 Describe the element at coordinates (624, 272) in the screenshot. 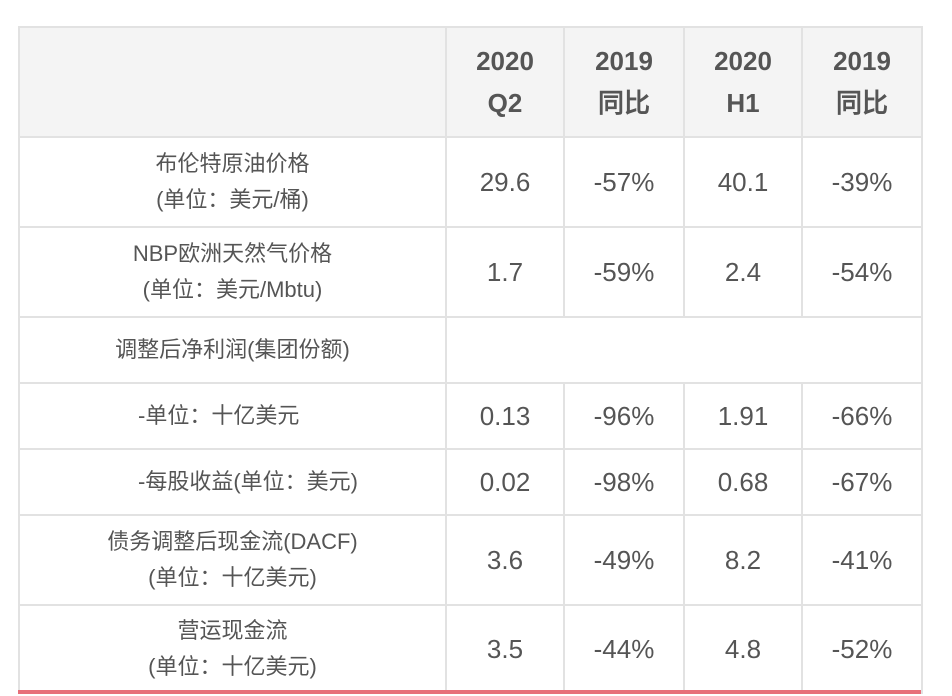

I see `cell-q2-yoy: -59%` at that location.